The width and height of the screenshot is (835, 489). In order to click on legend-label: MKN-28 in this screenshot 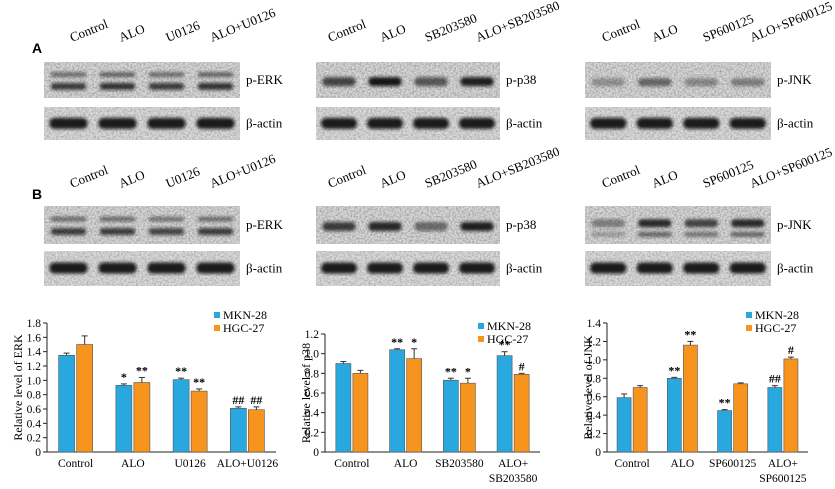, I will do `click(245, 315)`.